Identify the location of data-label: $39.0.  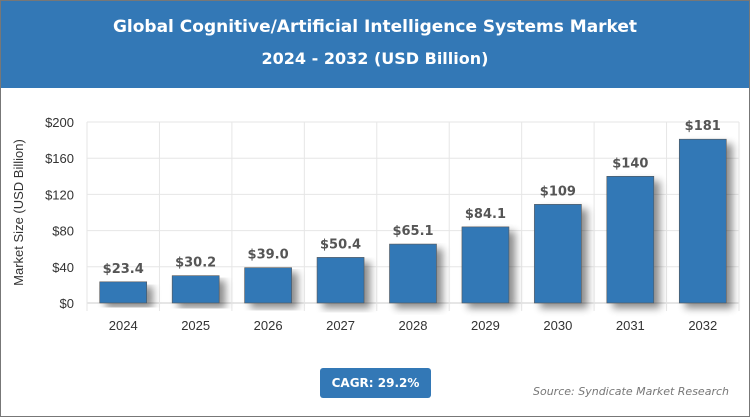
(268, 255).